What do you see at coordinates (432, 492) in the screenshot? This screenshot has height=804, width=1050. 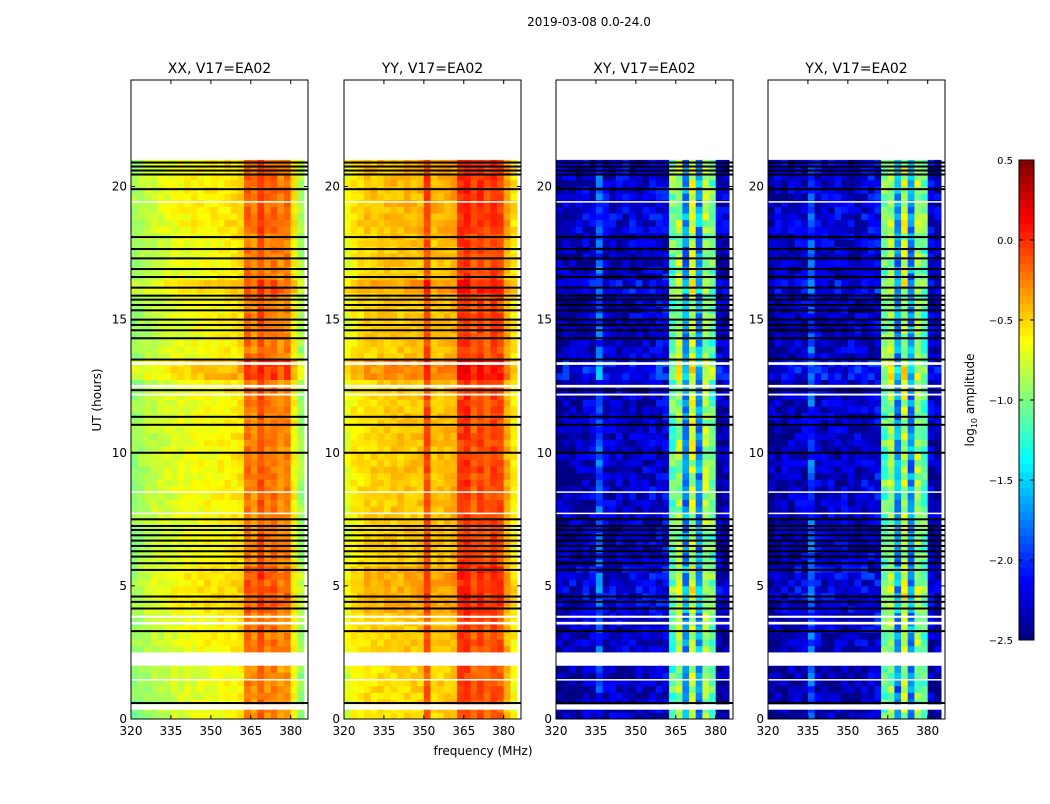 I see `flagged-gap` at bounding box center [432, 492].